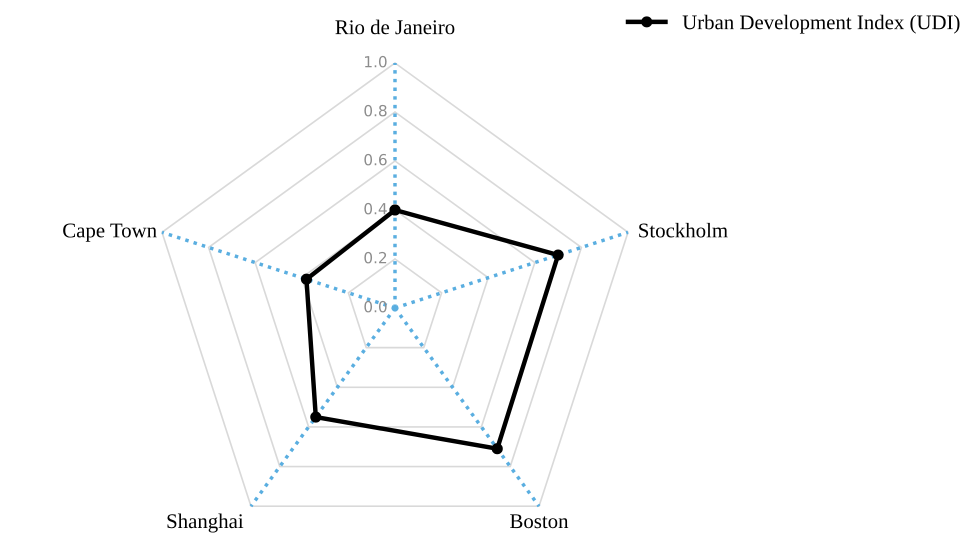  I want to click on y-tick-label: 1.0, so click(376, 62).